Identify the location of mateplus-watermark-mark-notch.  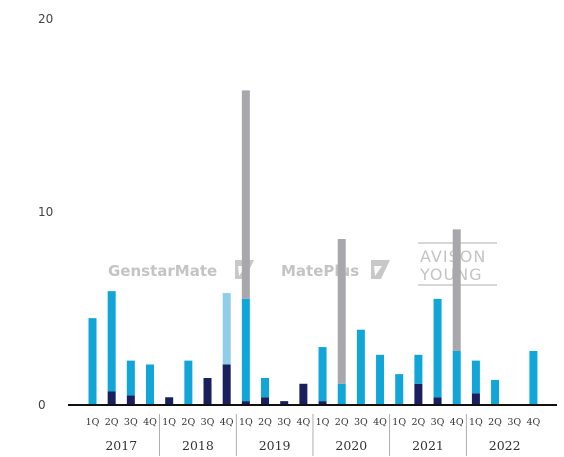
(378, 271).